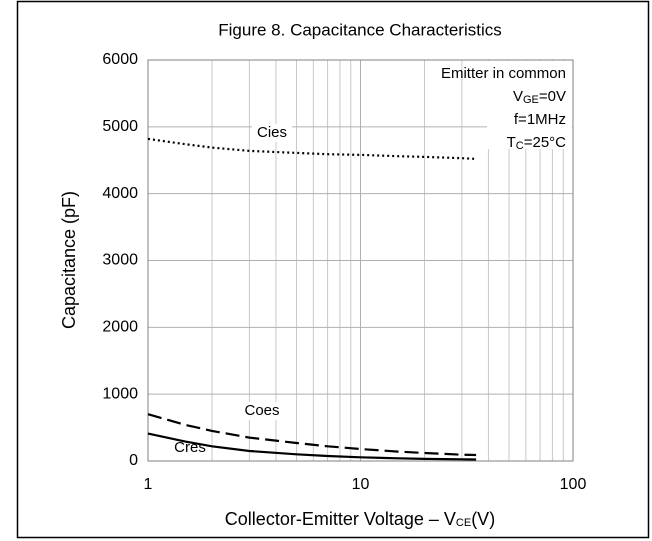  Describe the element at coordinates (361, 484) in the screenshot. I see `x-tick-label: 10` at that location.